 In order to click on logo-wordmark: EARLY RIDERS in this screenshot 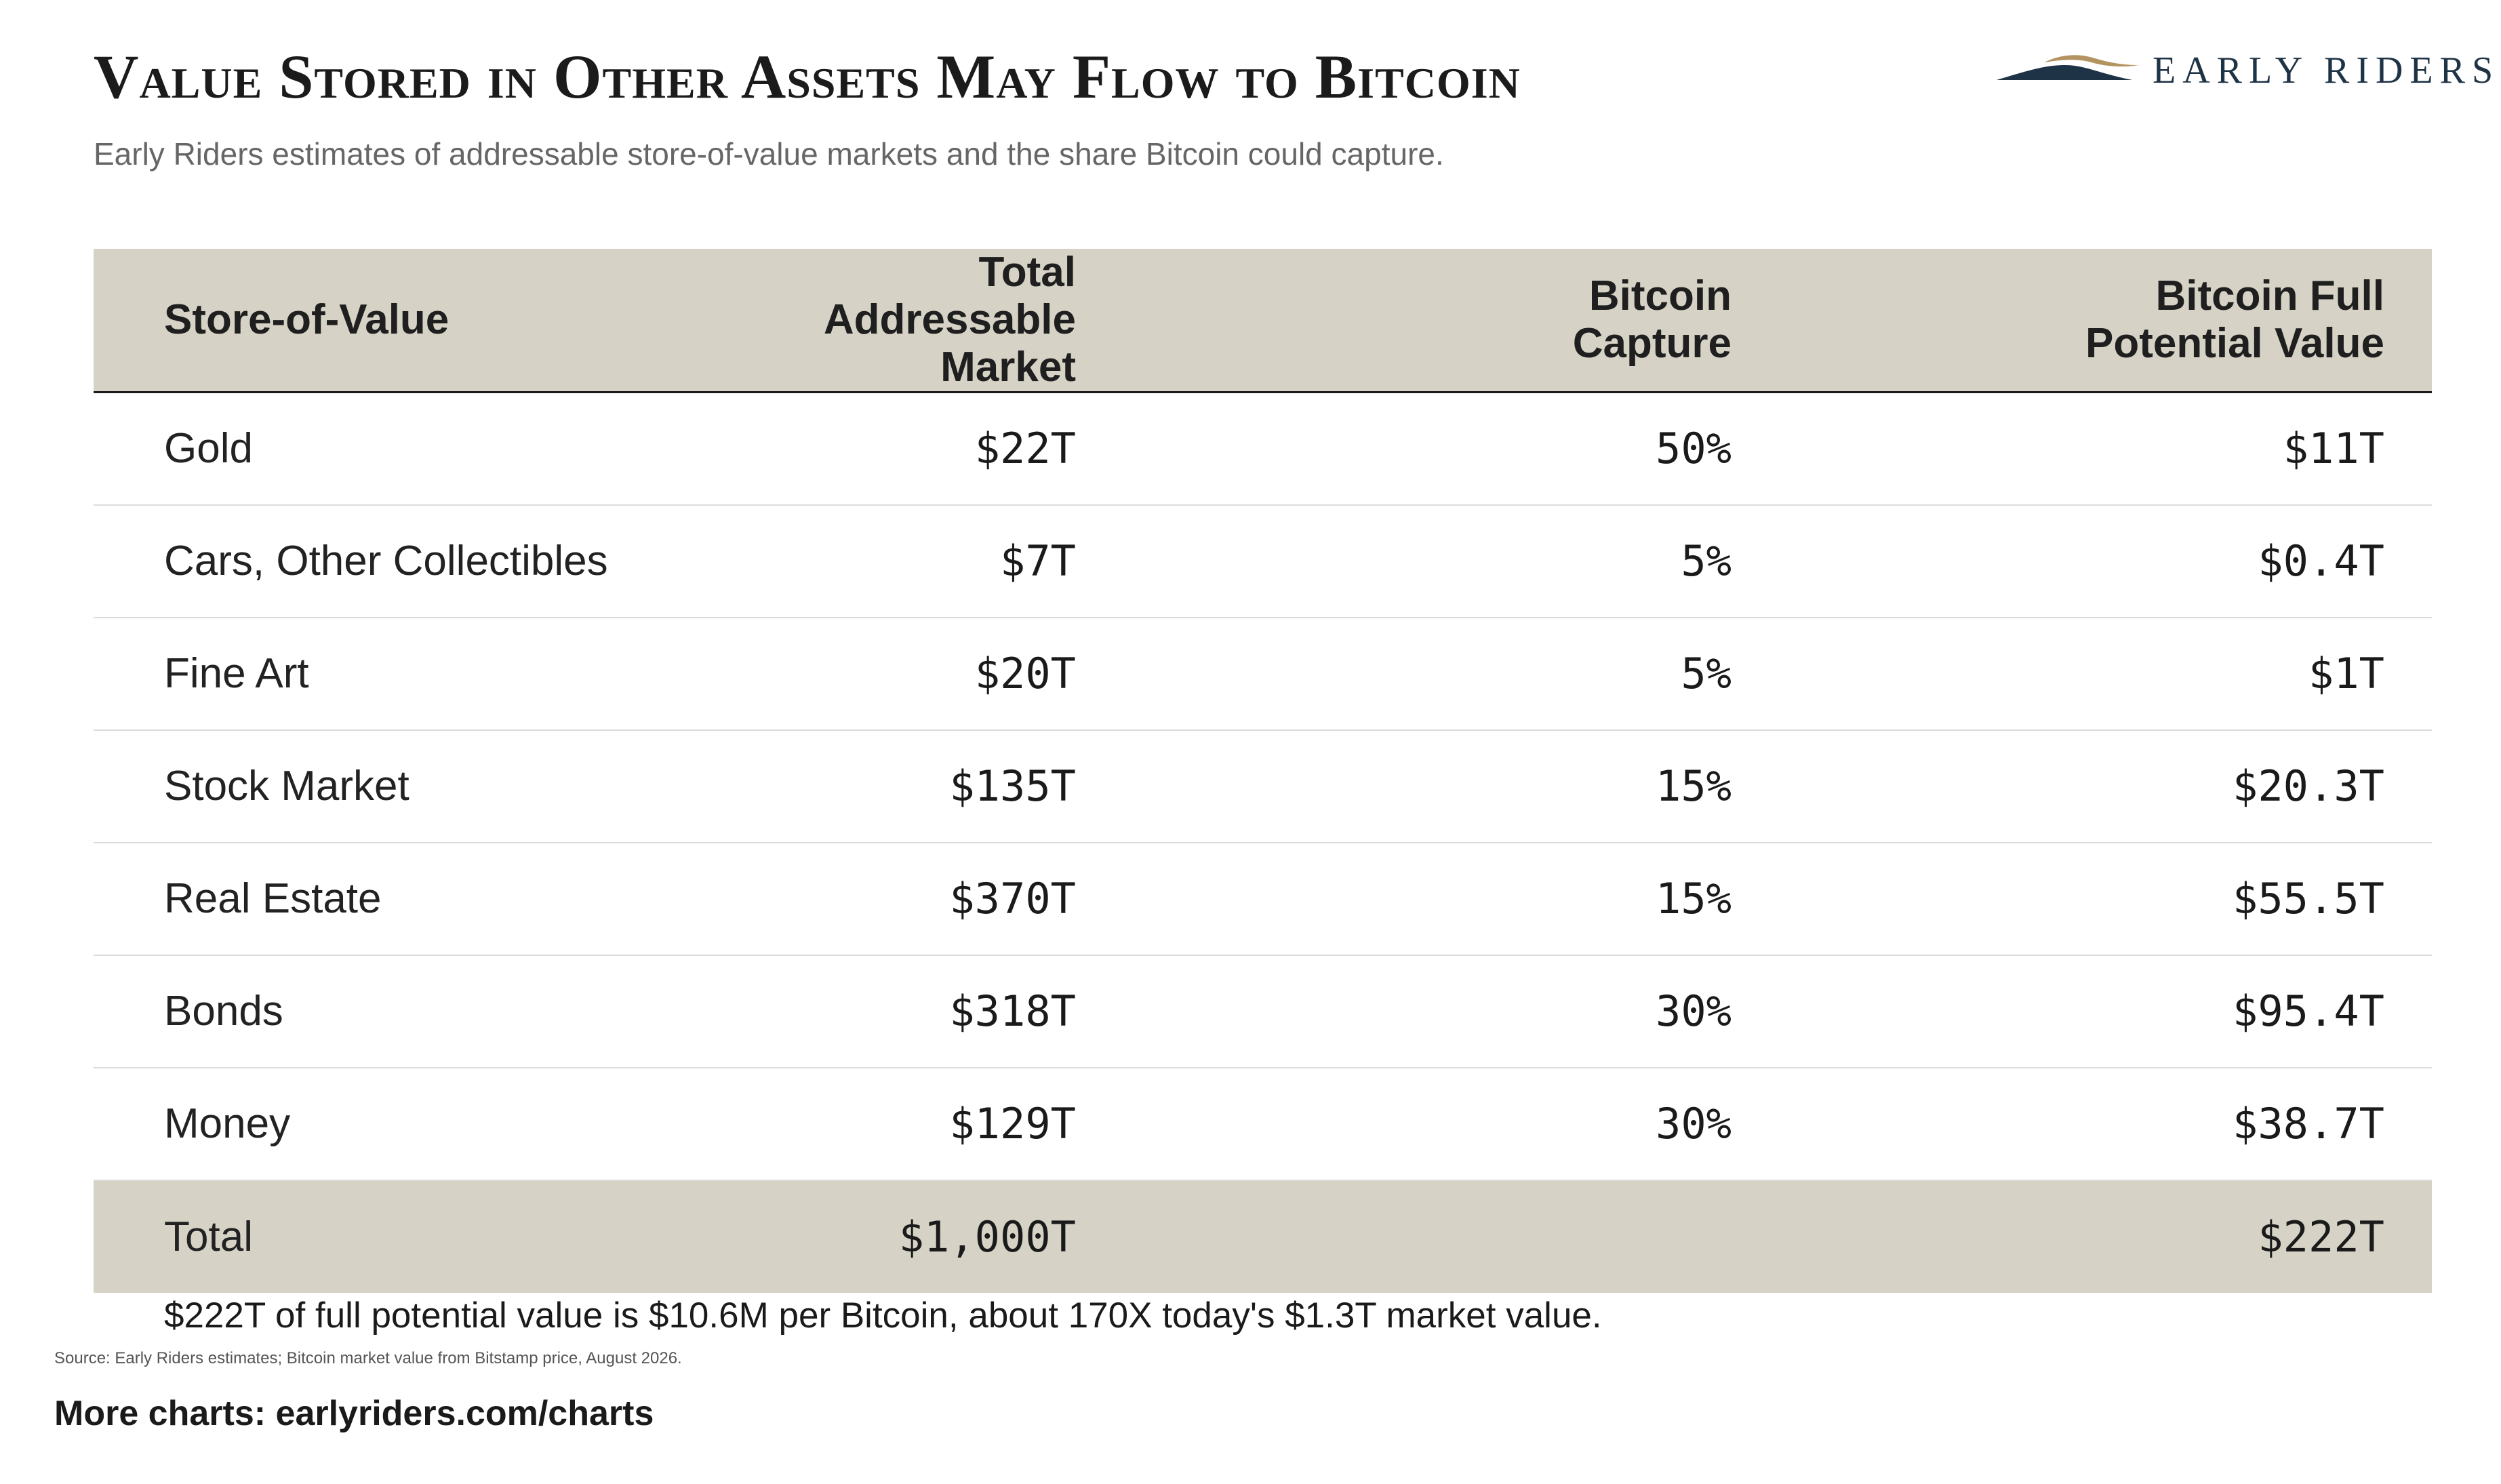, I will do `click(2326, 70)`.